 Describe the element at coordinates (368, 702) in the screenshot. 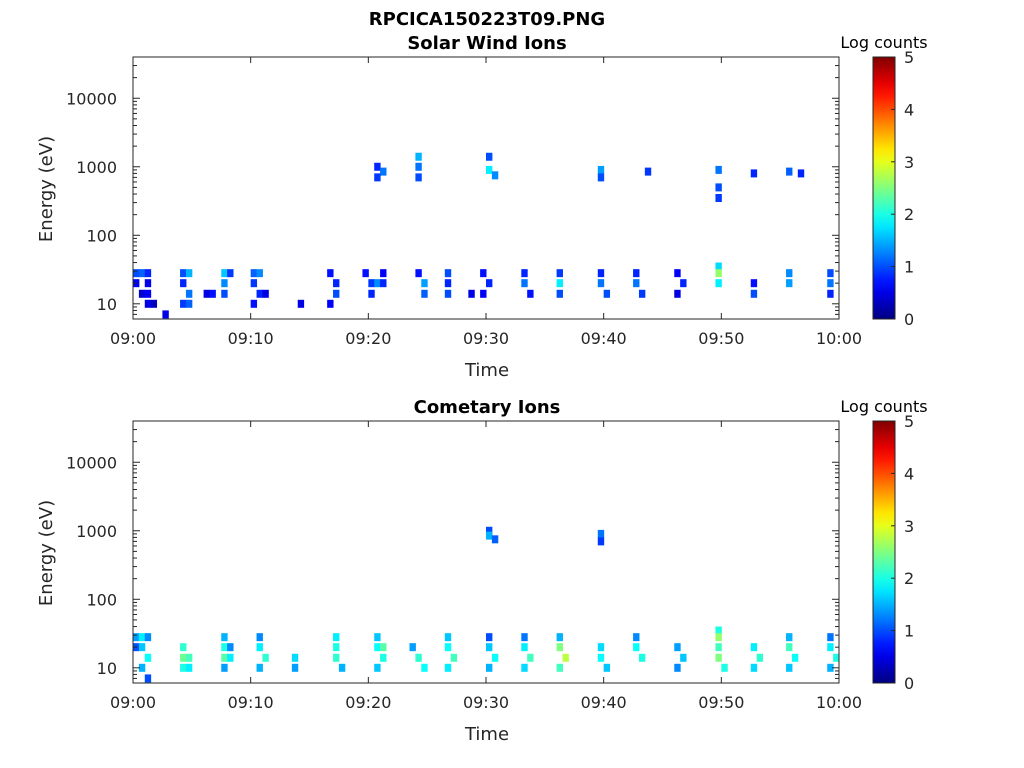

I see `cometary-ions-x-tick-label: 09:20` at that location.